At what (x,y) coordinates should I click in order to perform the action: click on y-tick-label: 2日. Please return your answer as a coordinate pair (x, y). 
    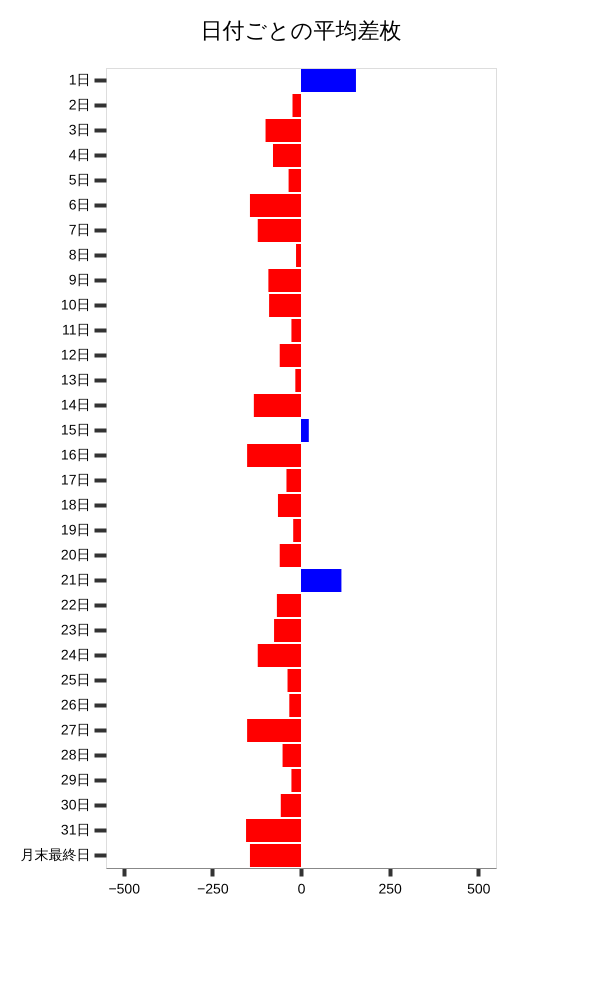
    Looking at the image, I should click on (79, 104).